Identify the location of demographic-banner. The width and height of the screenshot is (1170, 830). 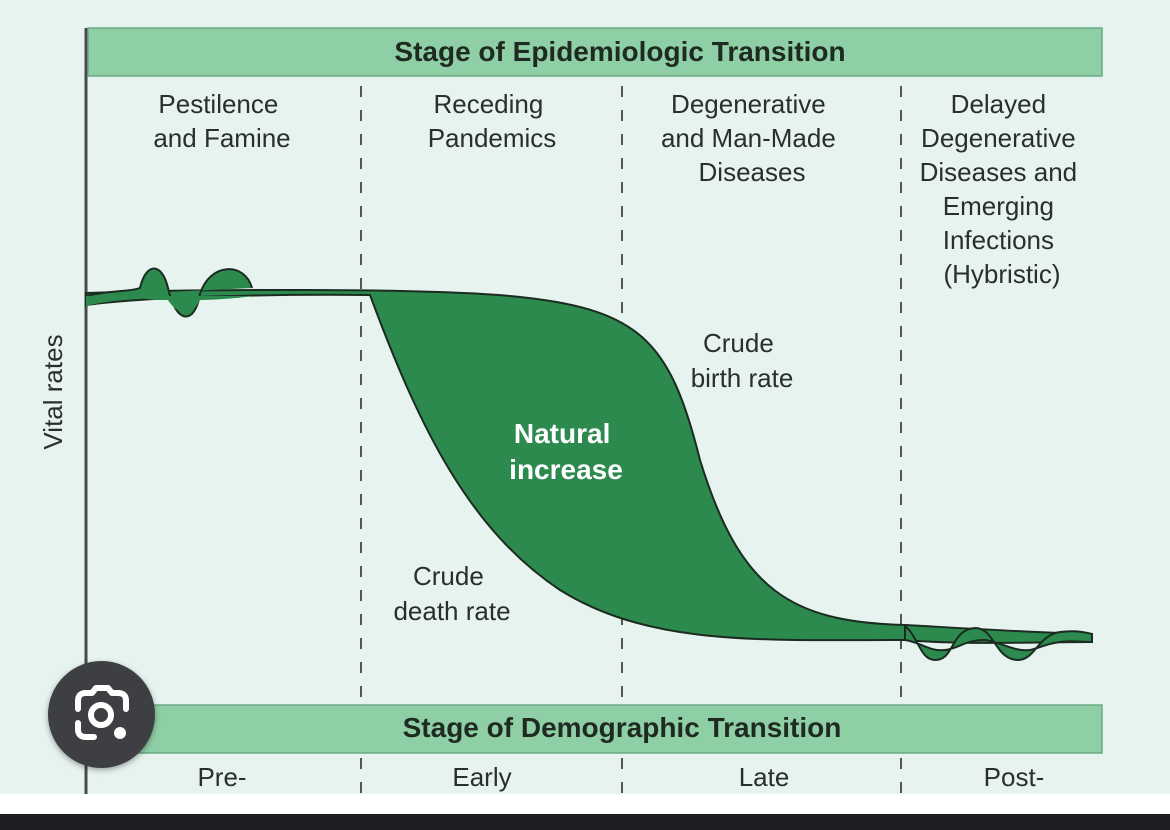
(595, 729).